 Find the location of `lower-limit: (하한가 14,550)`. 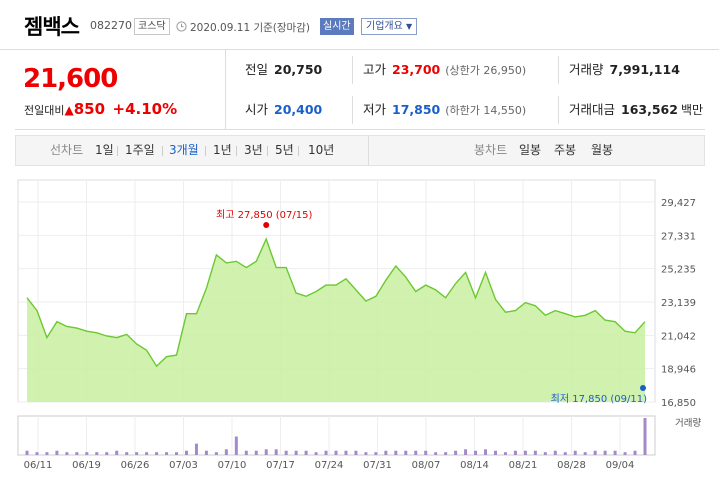

lower-limit: (하한가 14,550) is located at coordinates (486, 110).